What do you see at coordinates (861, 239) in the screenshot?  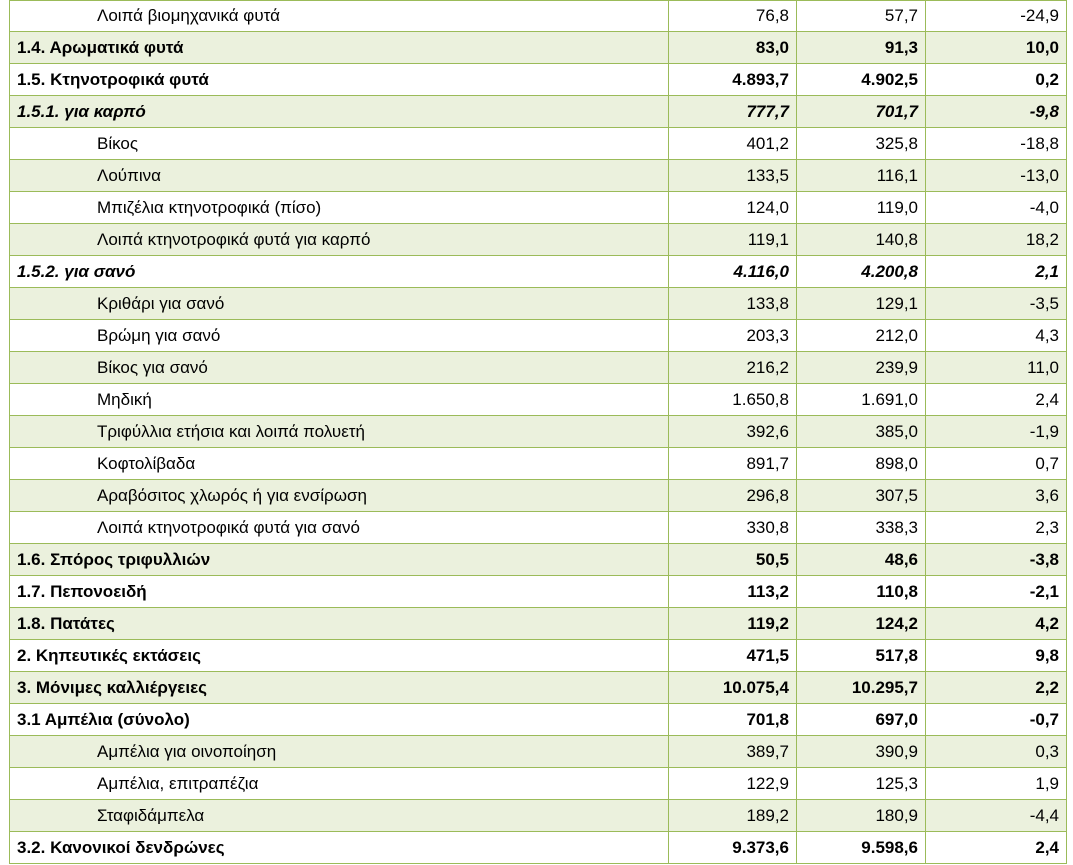 I see `value-col-2: 140,8` at bounding box center [861, 239].